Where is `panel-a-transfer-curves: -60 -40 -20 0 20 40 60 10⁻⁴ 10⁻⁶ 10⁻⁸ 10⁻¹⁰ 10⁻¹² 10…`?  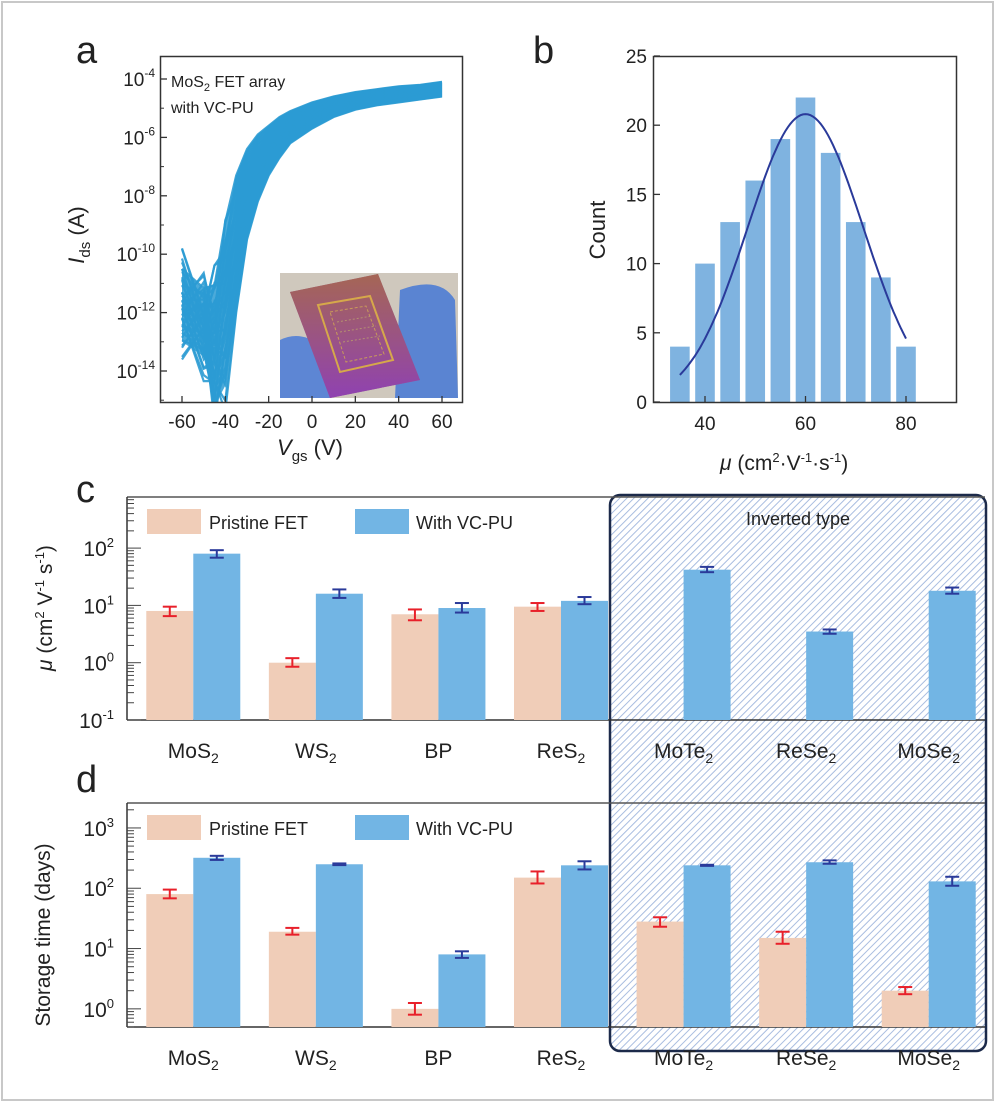 panel-a-transfer-curves: -60 -40 -20 0 20 40 60 10⁻⁴ 10⁻⁶ 10⁻⁸ 10⁻¹⁰ 10⁻¹² 10… is located at coordinates (264, 260).